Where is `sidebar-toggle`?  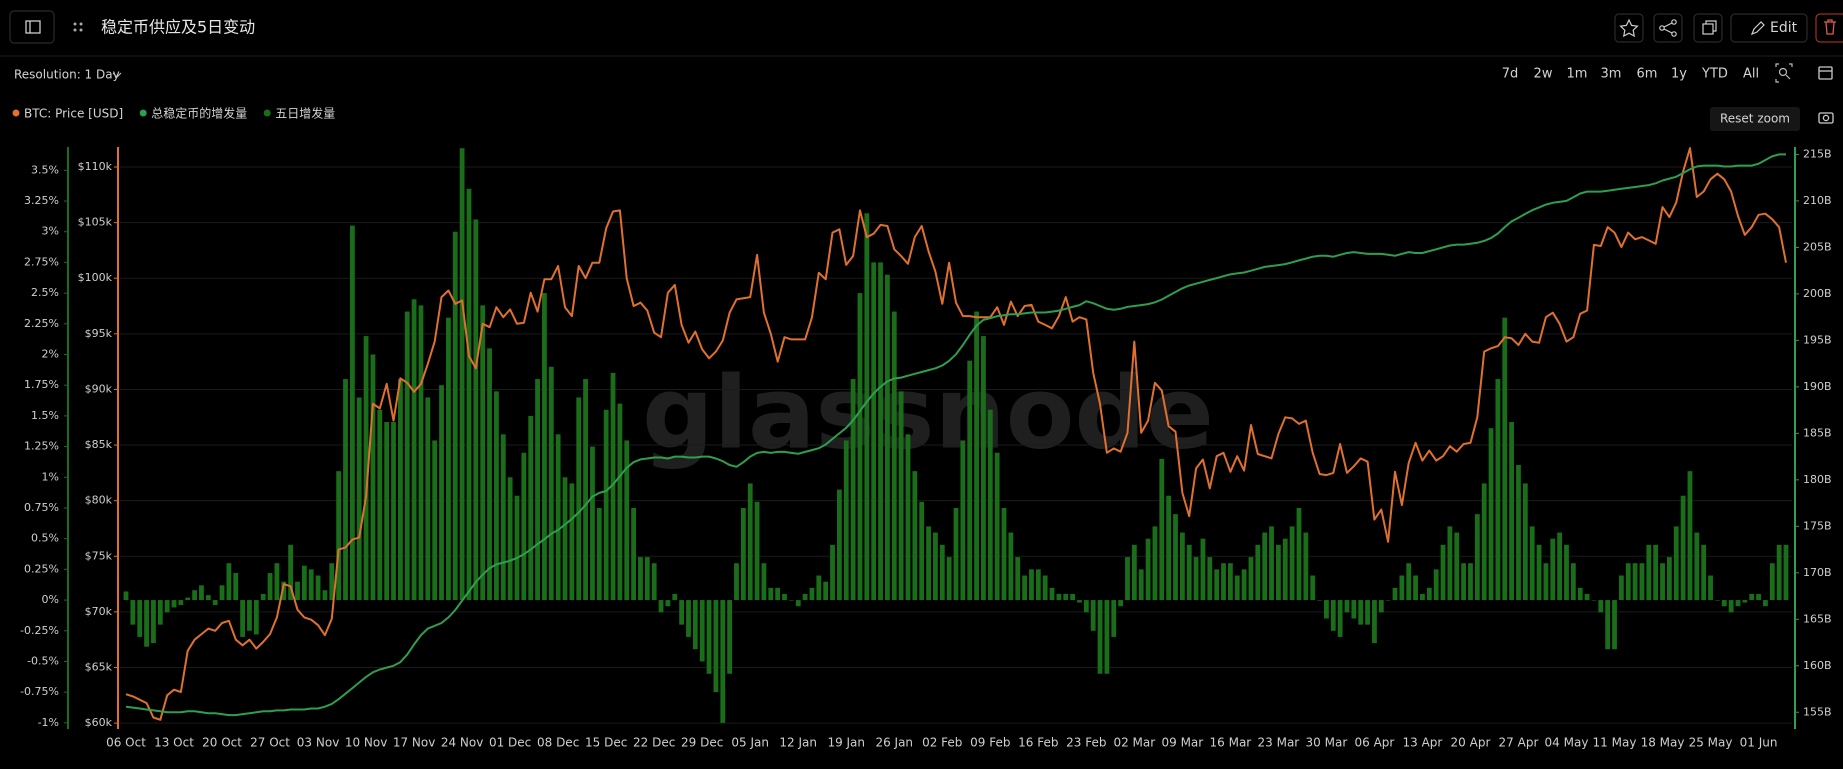 sidebar-toggle is located at coordinates (32, 27).